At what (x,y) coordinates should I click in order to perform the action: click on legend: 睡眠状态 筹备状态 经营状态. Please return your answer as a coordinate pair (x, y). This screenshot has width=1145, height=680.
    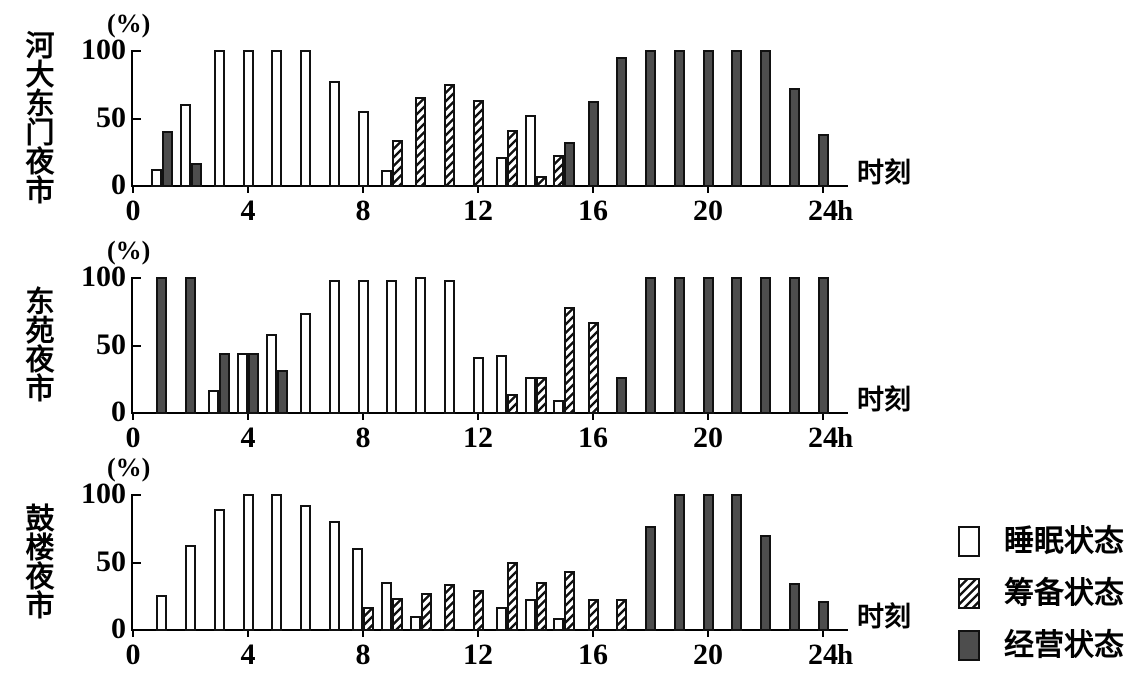
    Looking at the image, I should click on (1041, 603).